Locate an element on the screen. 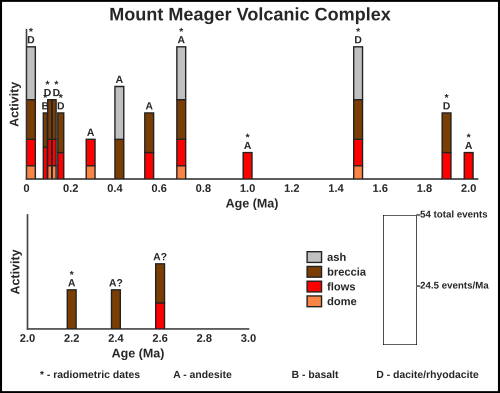 This screenshot has height=393, width=500. x-tick-label: 0.2 is located at coordinates (70, 188).